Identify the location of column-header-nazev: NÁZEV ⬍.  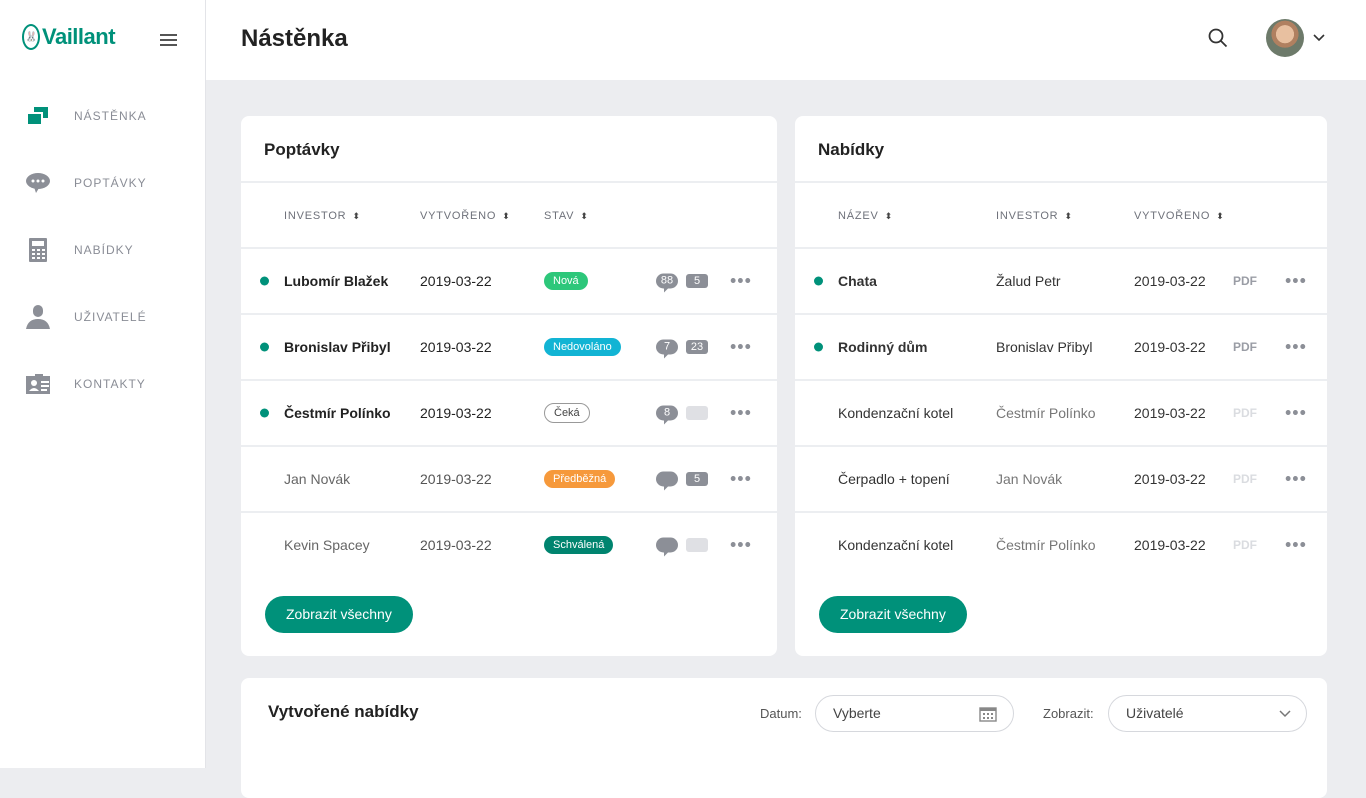
(872, 216).